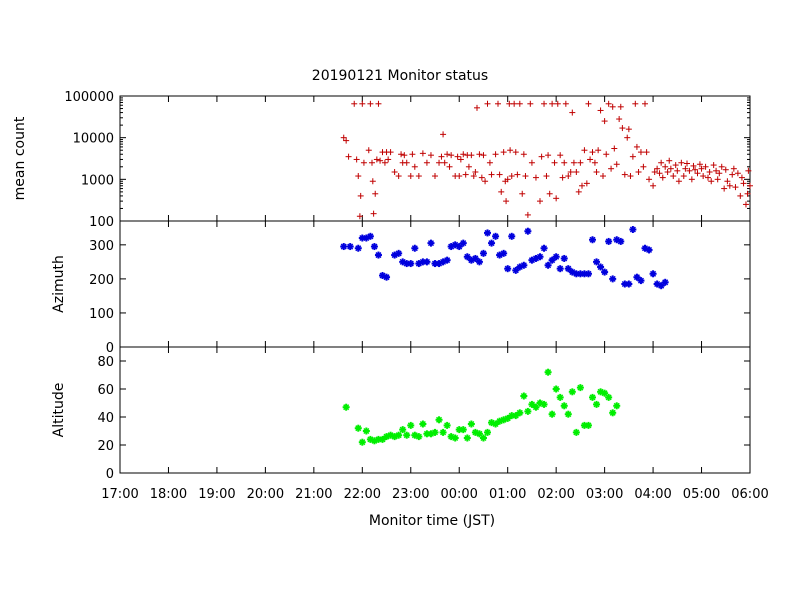  Describe the element at coordinates (701, 494) in the screenshot. I see `x-tick-label: 05:00` at that location.